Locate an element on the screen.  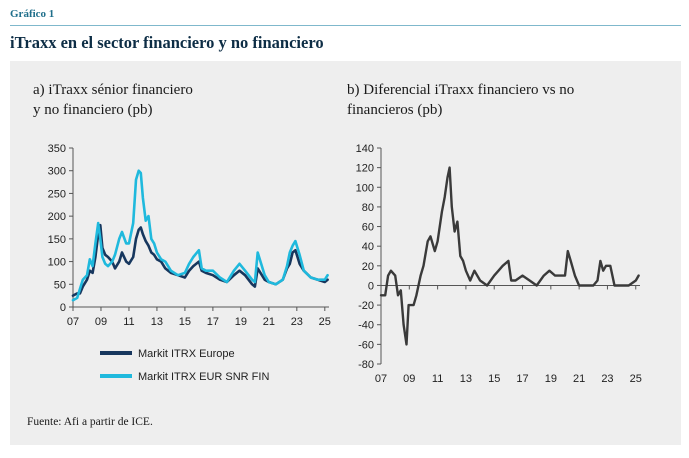
y-tick-label: 80 is located at coordinates (368, 208).